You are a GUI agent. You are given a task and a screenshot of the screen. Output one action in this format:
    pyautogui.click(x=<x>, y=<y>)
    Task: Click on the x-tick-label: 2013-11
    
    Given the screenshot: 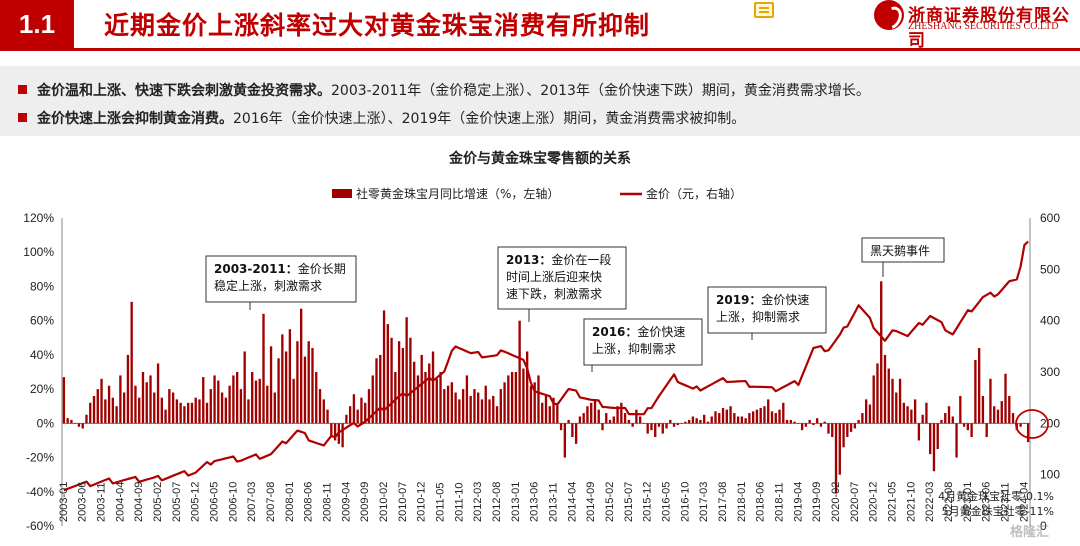 What is the action you would take?
    pyautogui.click(x=553, y=502)
    